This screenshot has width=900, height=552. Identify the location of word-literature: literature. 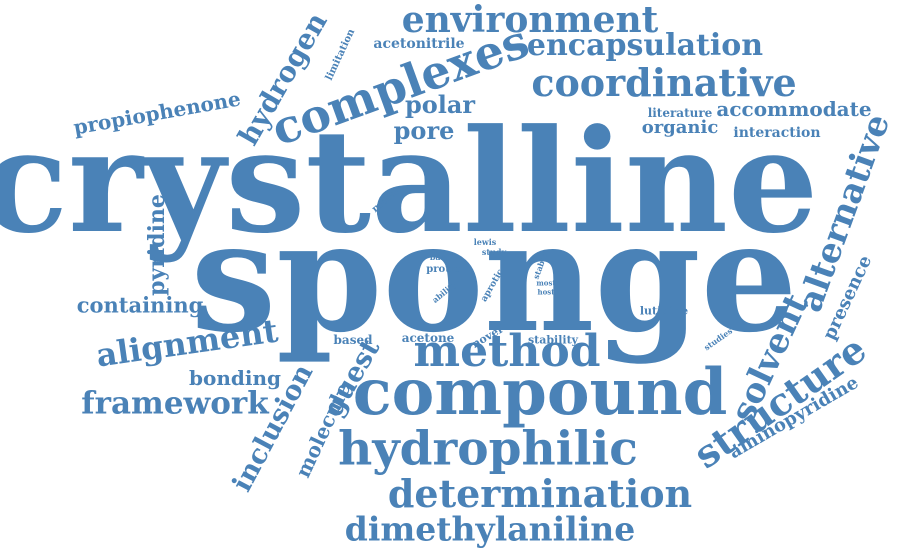
(680, 113).